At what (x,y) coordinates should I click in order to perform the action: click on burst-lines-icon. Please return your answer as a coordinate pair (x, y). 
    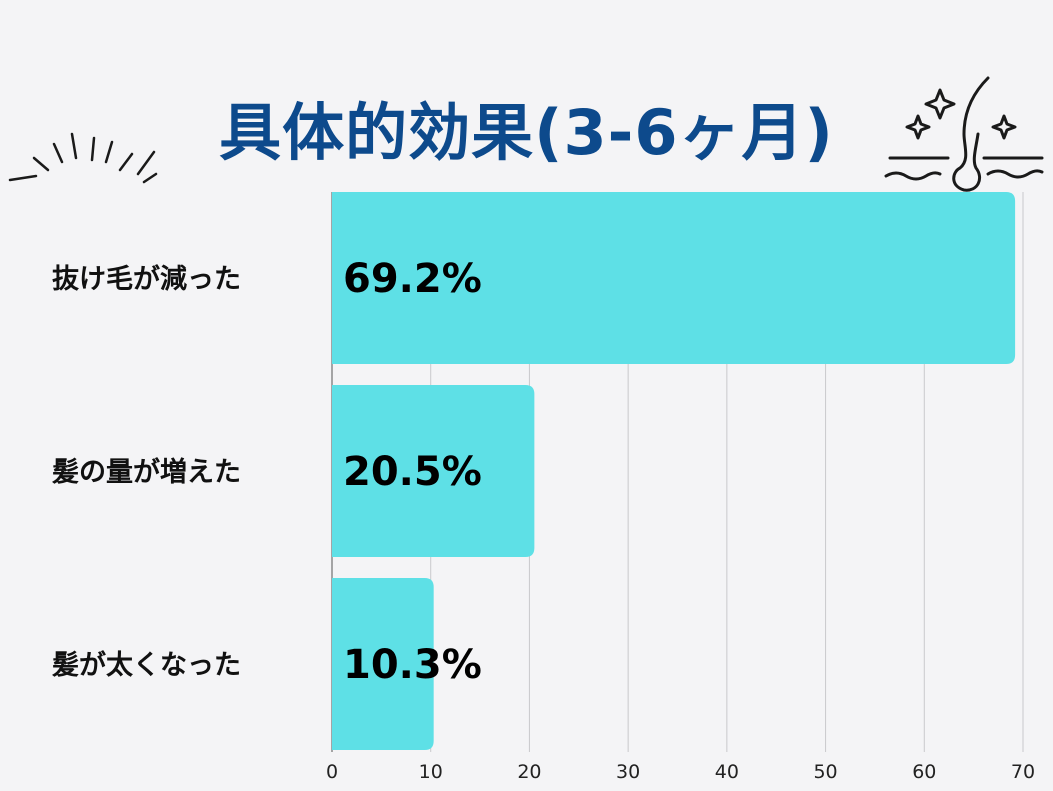
    Looking at the image, I should click on (83, 158).